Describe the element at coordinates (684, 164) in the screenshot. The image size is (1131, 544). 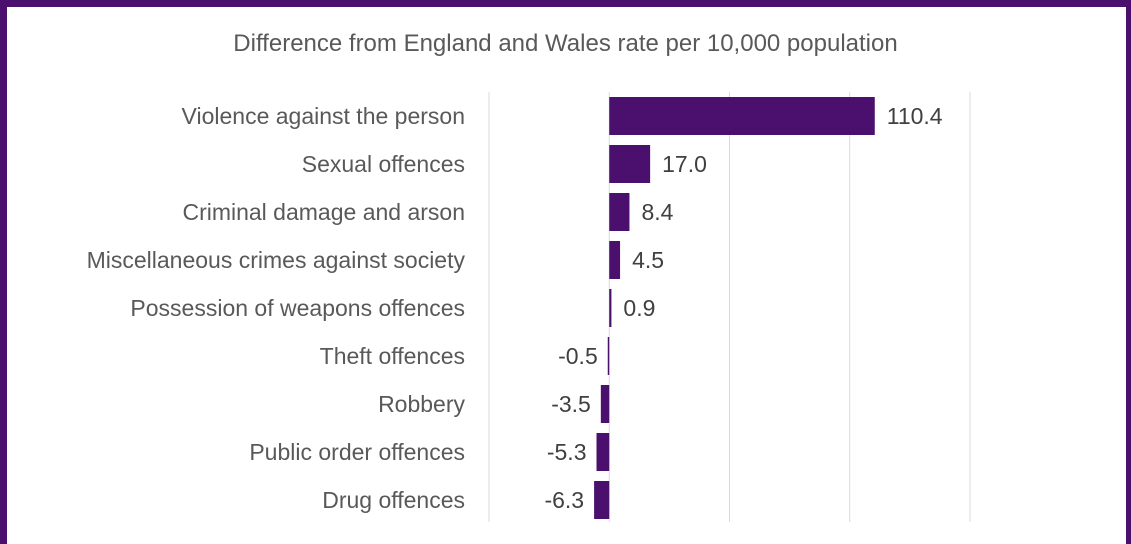
I see `value-label: 17.0` at that location.